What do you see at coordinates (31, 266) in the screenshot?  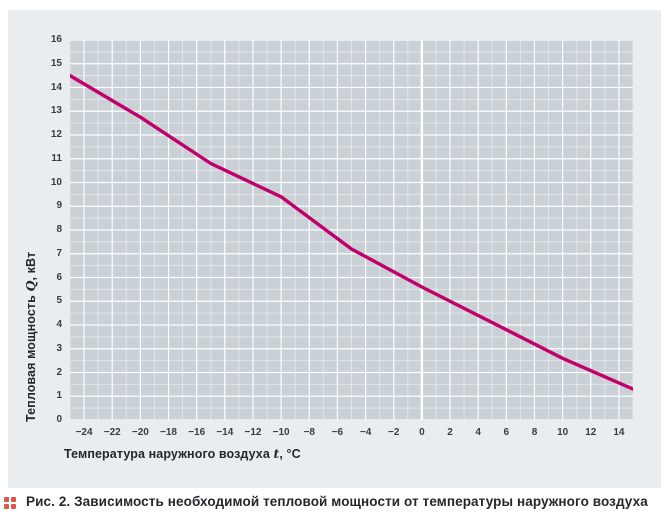 I see `y-axis-unit: , кВт` at bounding box center [31, 266].